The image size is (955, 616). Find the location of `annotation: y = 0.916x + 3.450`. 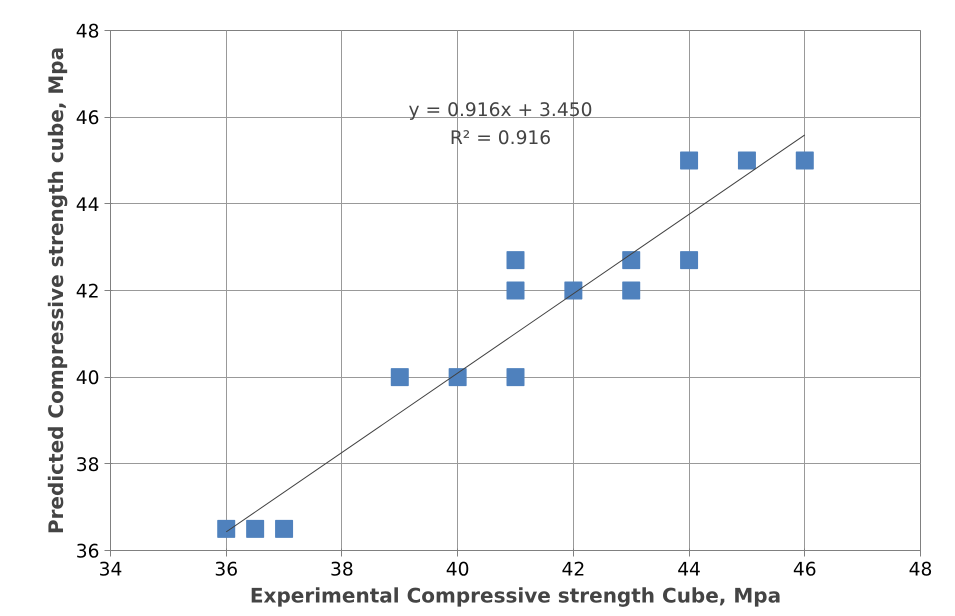

annotation: y = 0.916x + 3.450 is located at coordinates (500, 110).